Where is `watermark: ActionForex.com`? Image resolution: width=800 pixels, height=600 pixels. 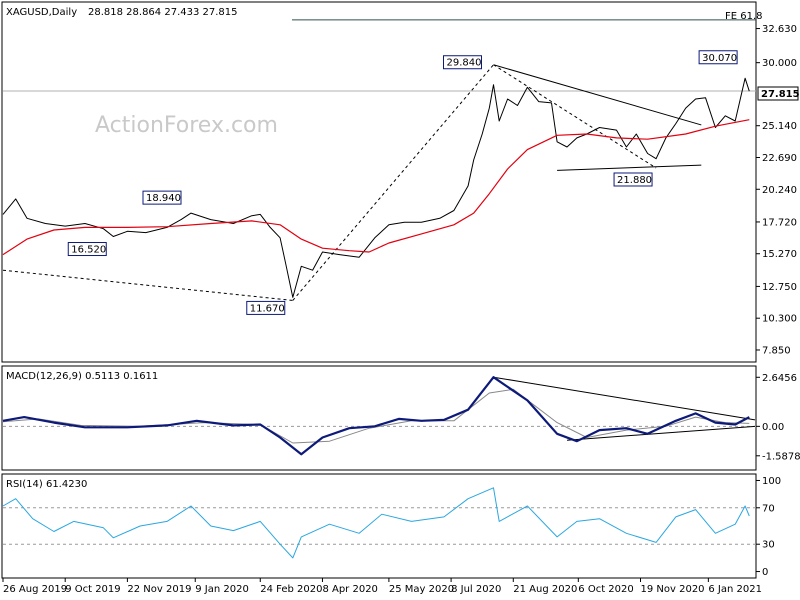 watermark: ActionForex.com is located at coordinates (186, 125).